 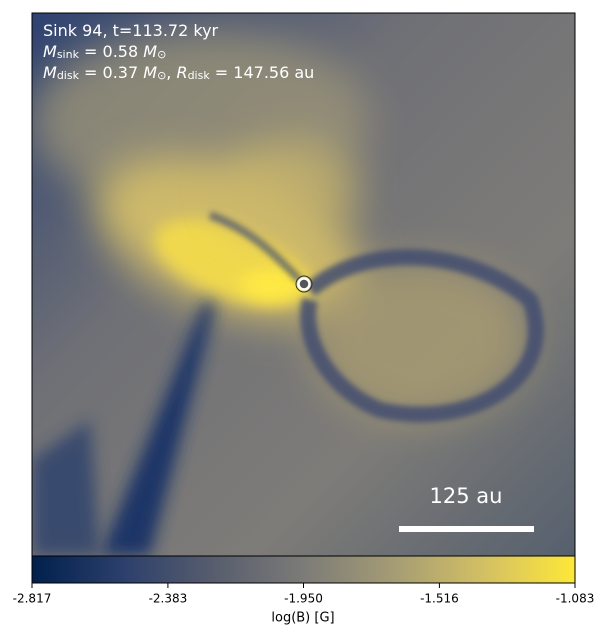 I want to click on annotation-part: Sink 94, t=113.72 kyr, so click(x=131, y=30).